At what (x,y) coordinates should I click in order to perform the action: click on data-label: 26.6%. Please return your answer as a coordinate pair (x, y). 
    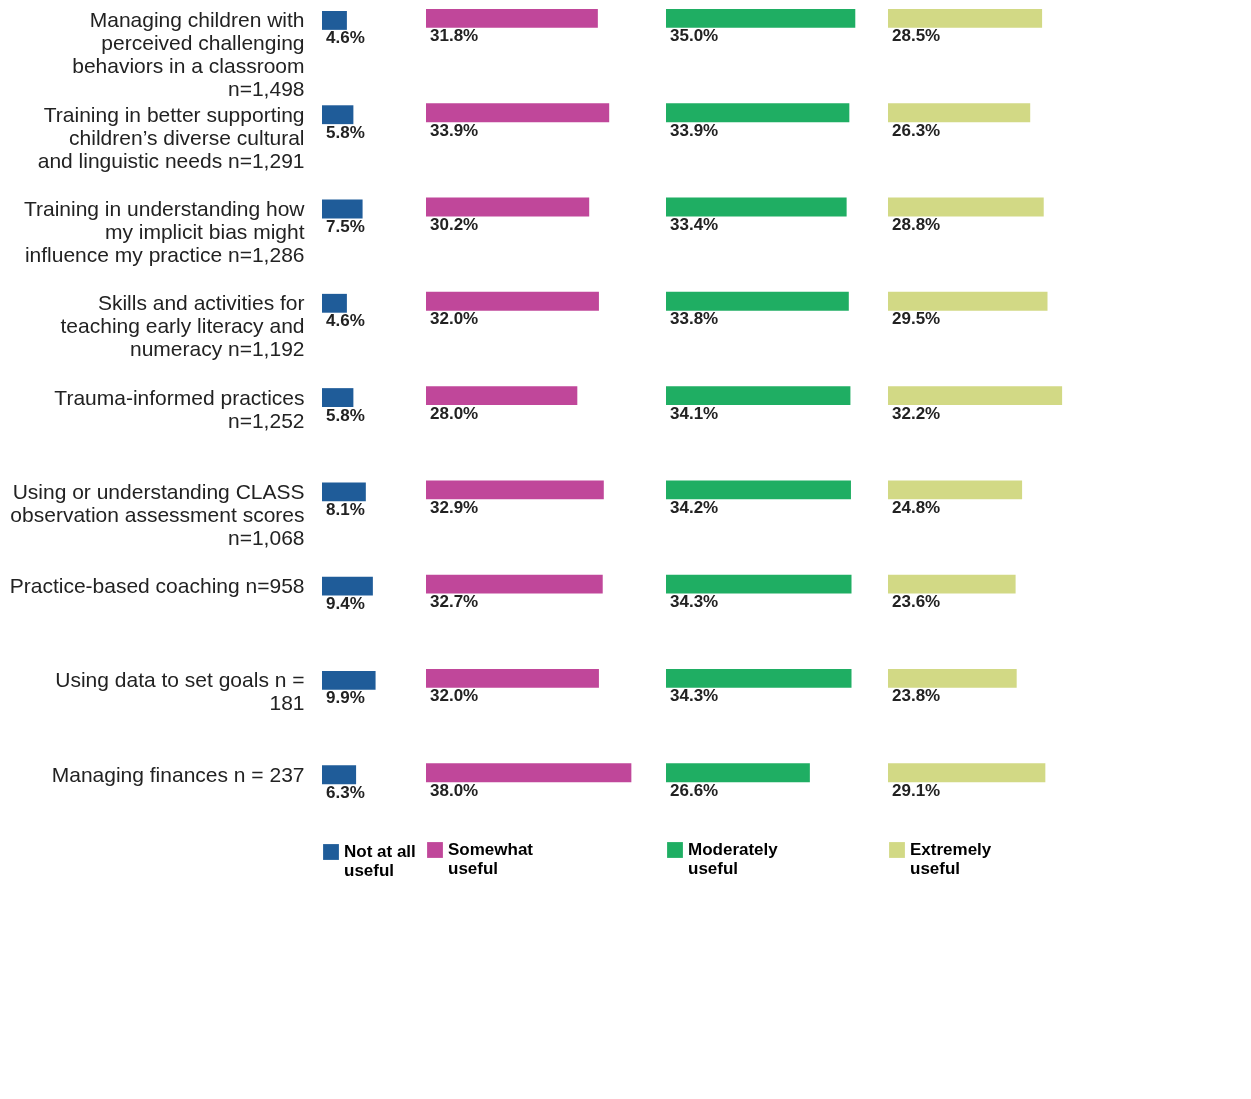
    Looking at the image, I should click on (694, 790).